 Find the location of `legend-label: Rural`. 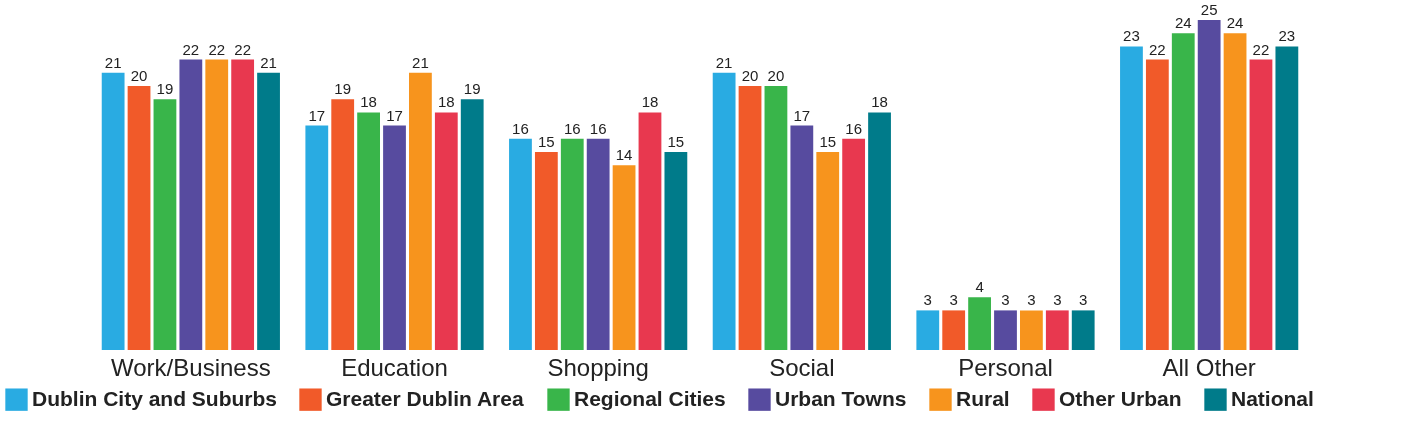

legend-label: Rural is located at coordinates (983, 398).